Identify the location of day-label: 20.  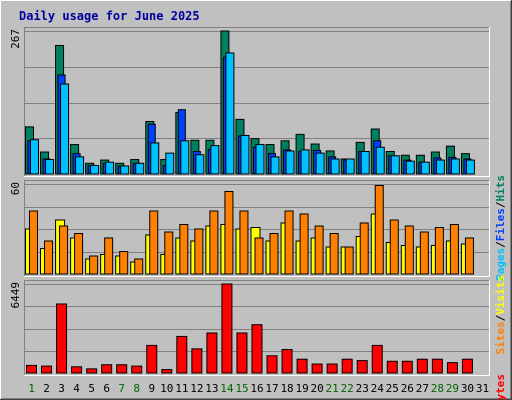
(317, 388).